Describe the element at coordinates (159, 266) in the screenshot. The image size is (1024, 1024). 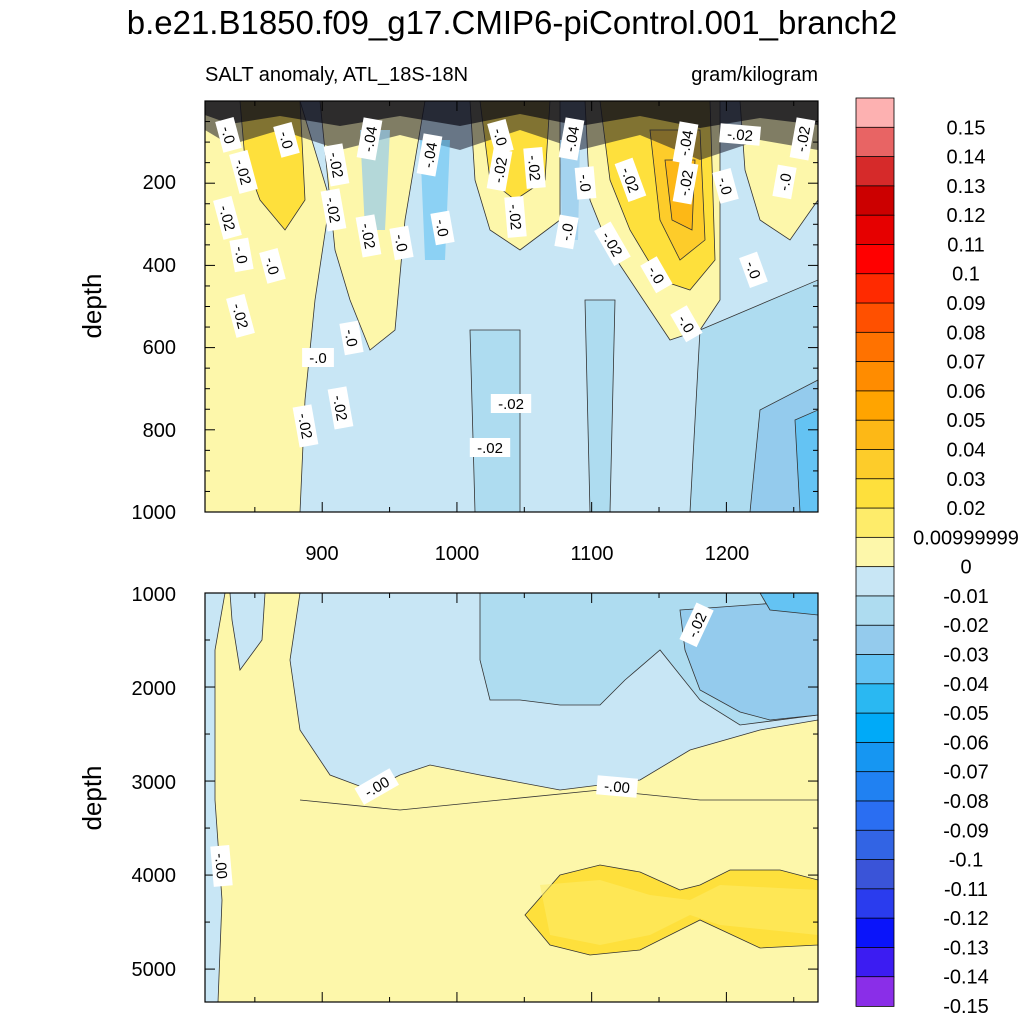
I see `upper-y-tick-label: 400` at that location.